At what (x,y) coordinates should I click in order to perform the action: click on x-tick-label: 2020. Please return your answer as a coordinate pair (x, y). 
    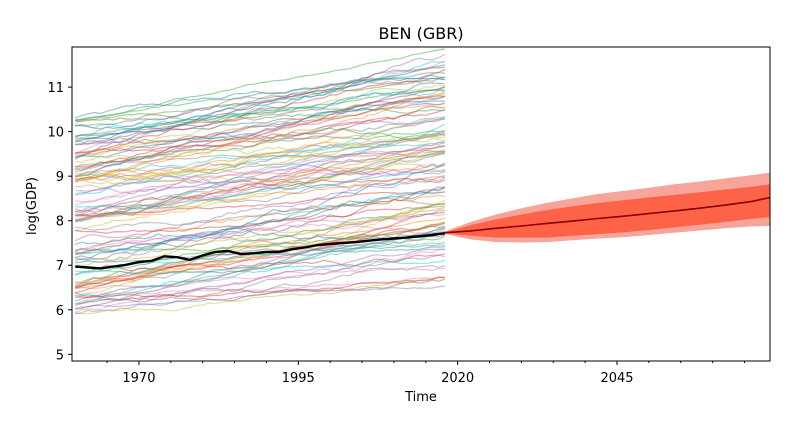
    Looking at the image, I should click on (457, 378).